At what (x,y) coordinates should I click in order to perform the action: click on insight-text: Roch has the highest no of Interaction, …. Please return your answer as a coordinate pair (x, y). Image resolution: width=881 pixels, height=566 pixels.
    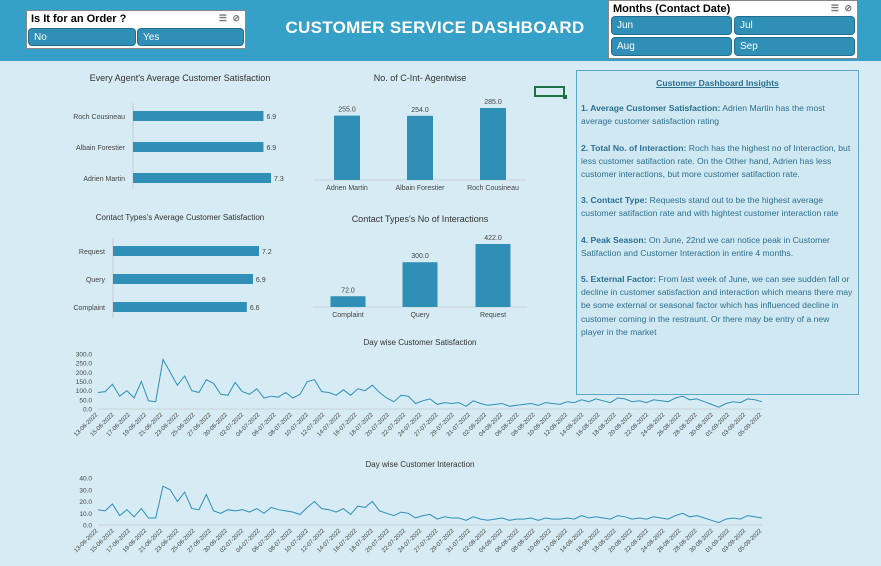
    Looking at the image, I should click on (716, 161).